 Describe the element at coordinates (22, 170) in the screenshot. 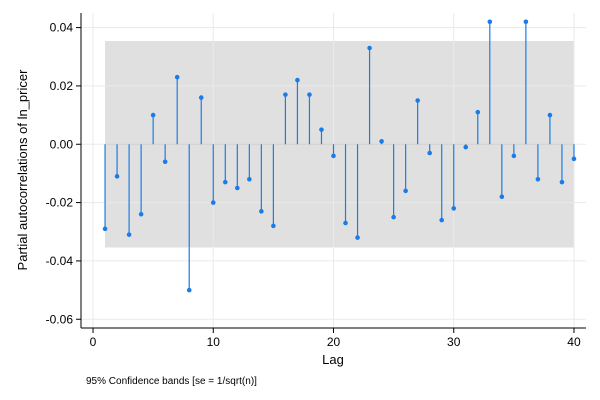

I see `y-axis-title: Partial autocorrelations of ln_pricer` at that location.